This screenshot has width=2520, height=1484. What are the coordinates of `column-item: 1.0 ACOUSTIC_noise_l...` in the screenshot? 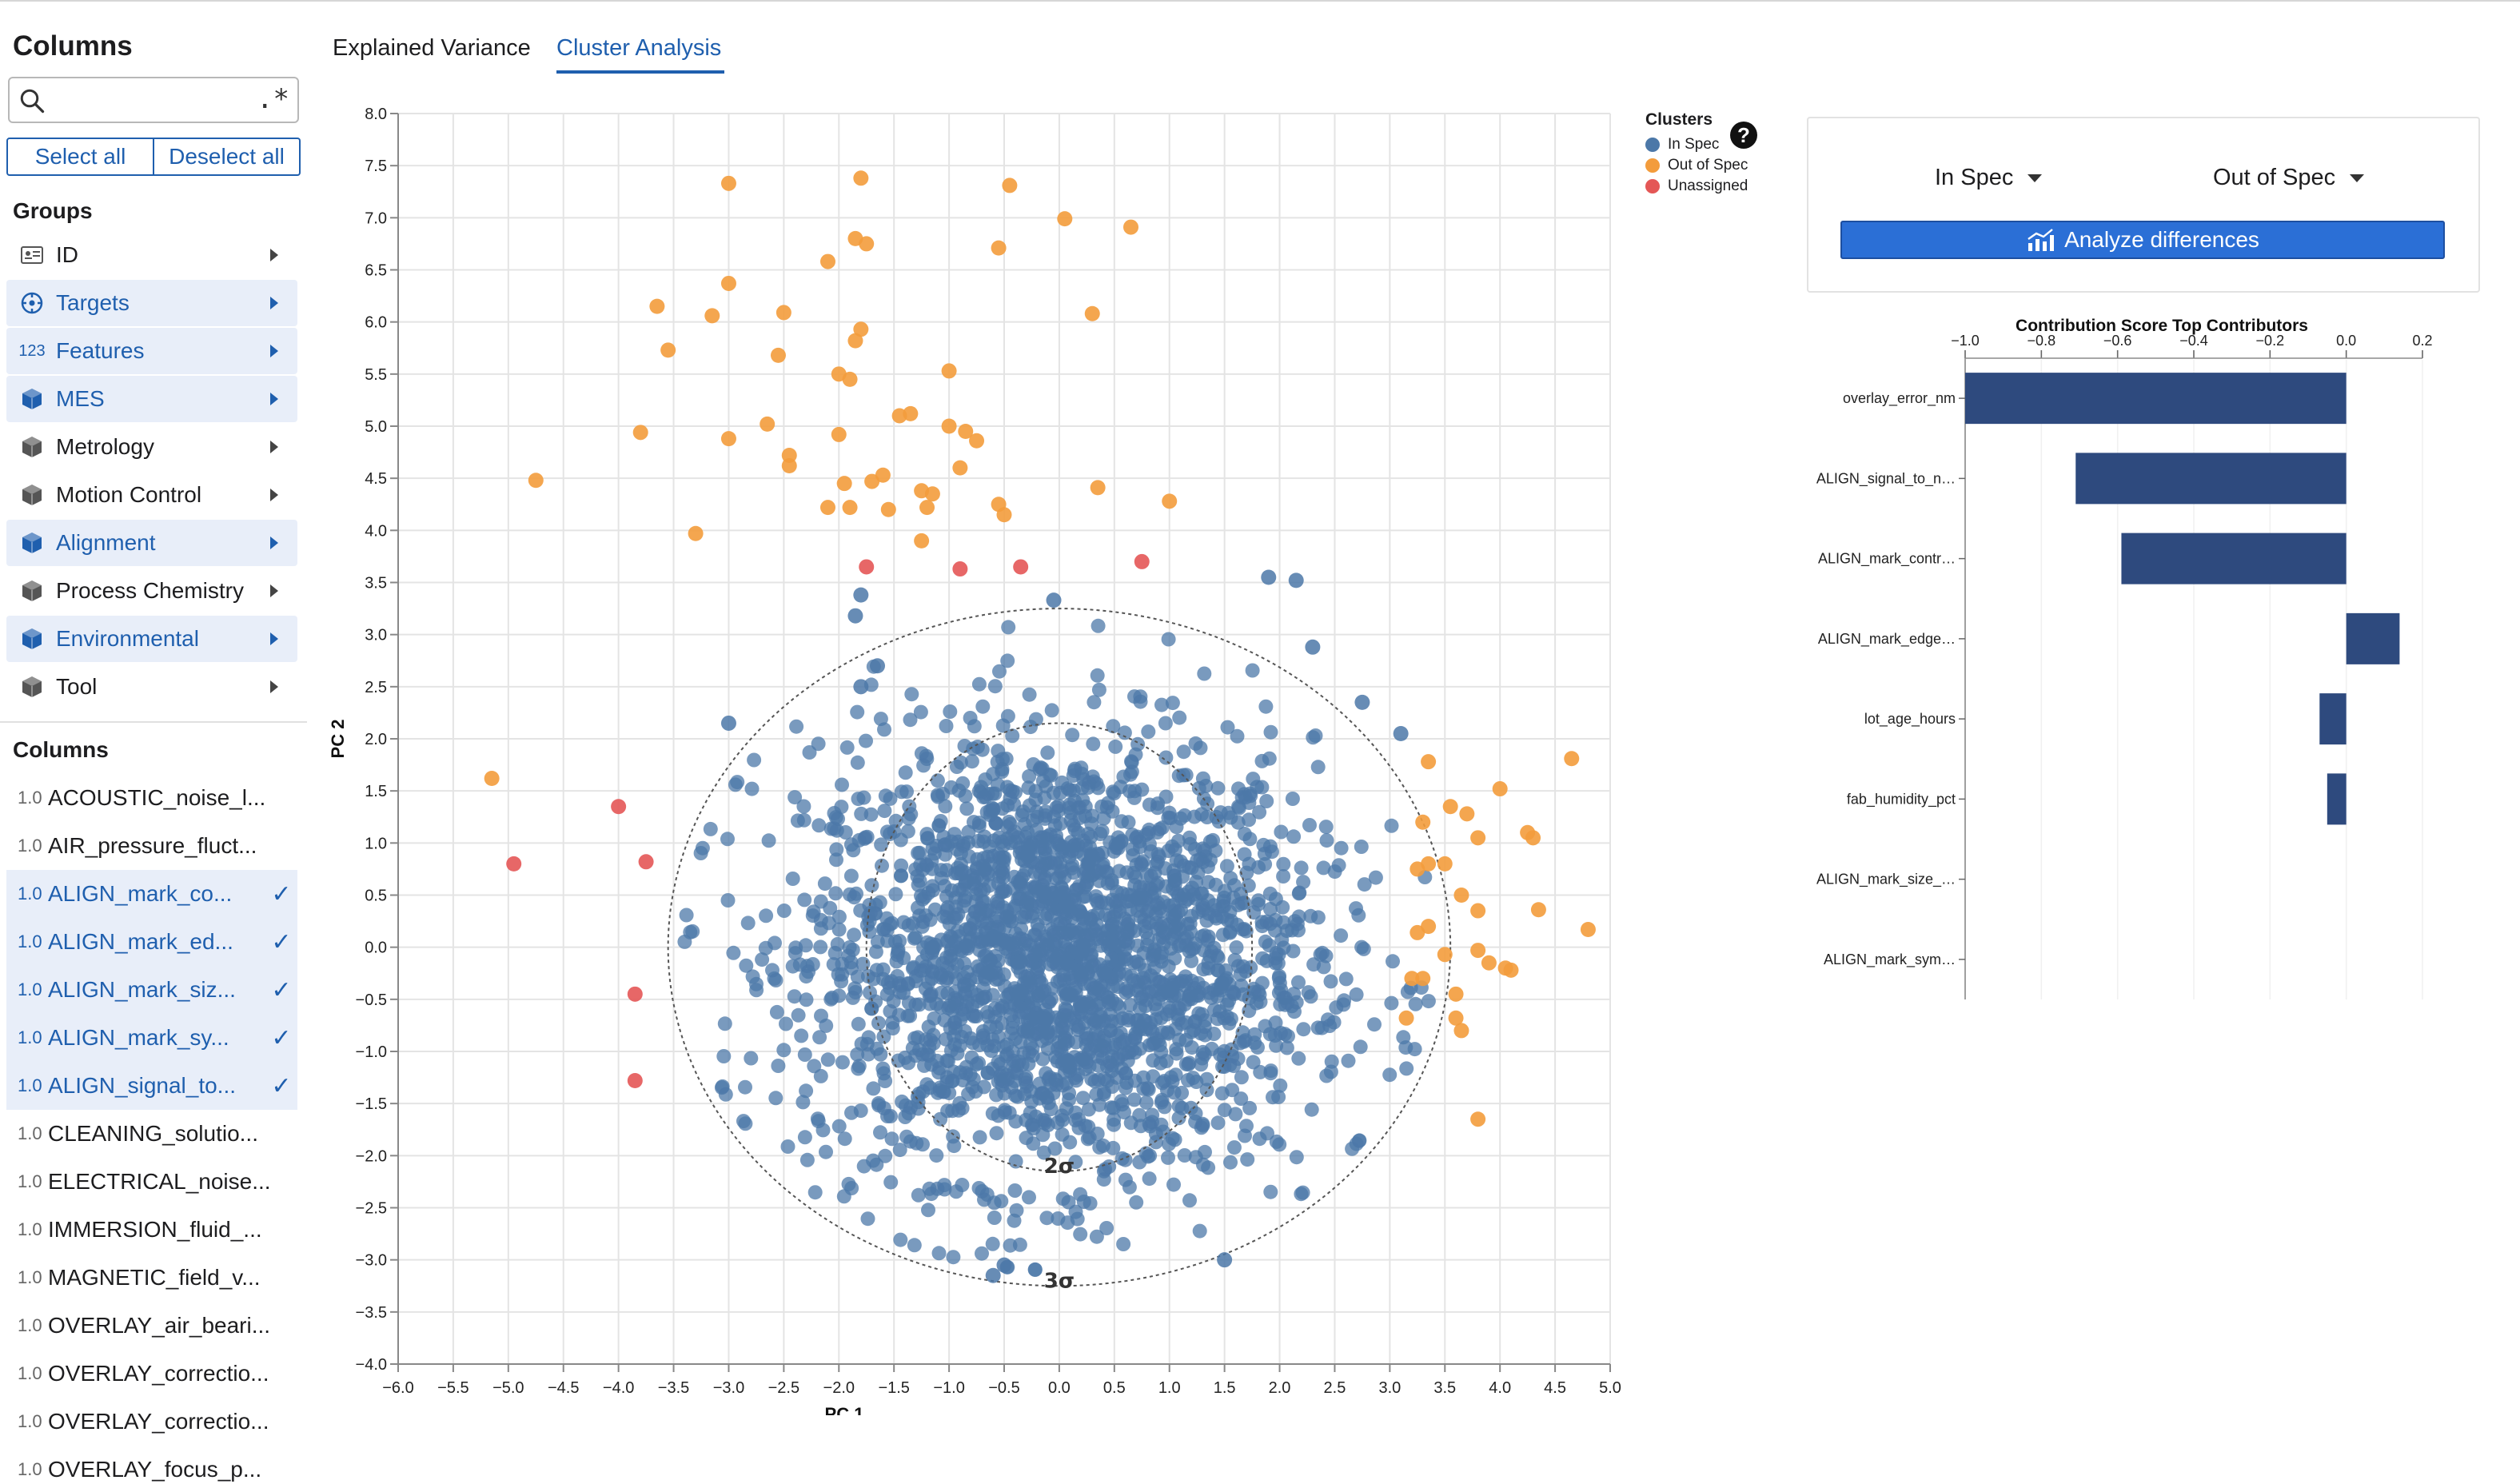 It's located at (151, 798).